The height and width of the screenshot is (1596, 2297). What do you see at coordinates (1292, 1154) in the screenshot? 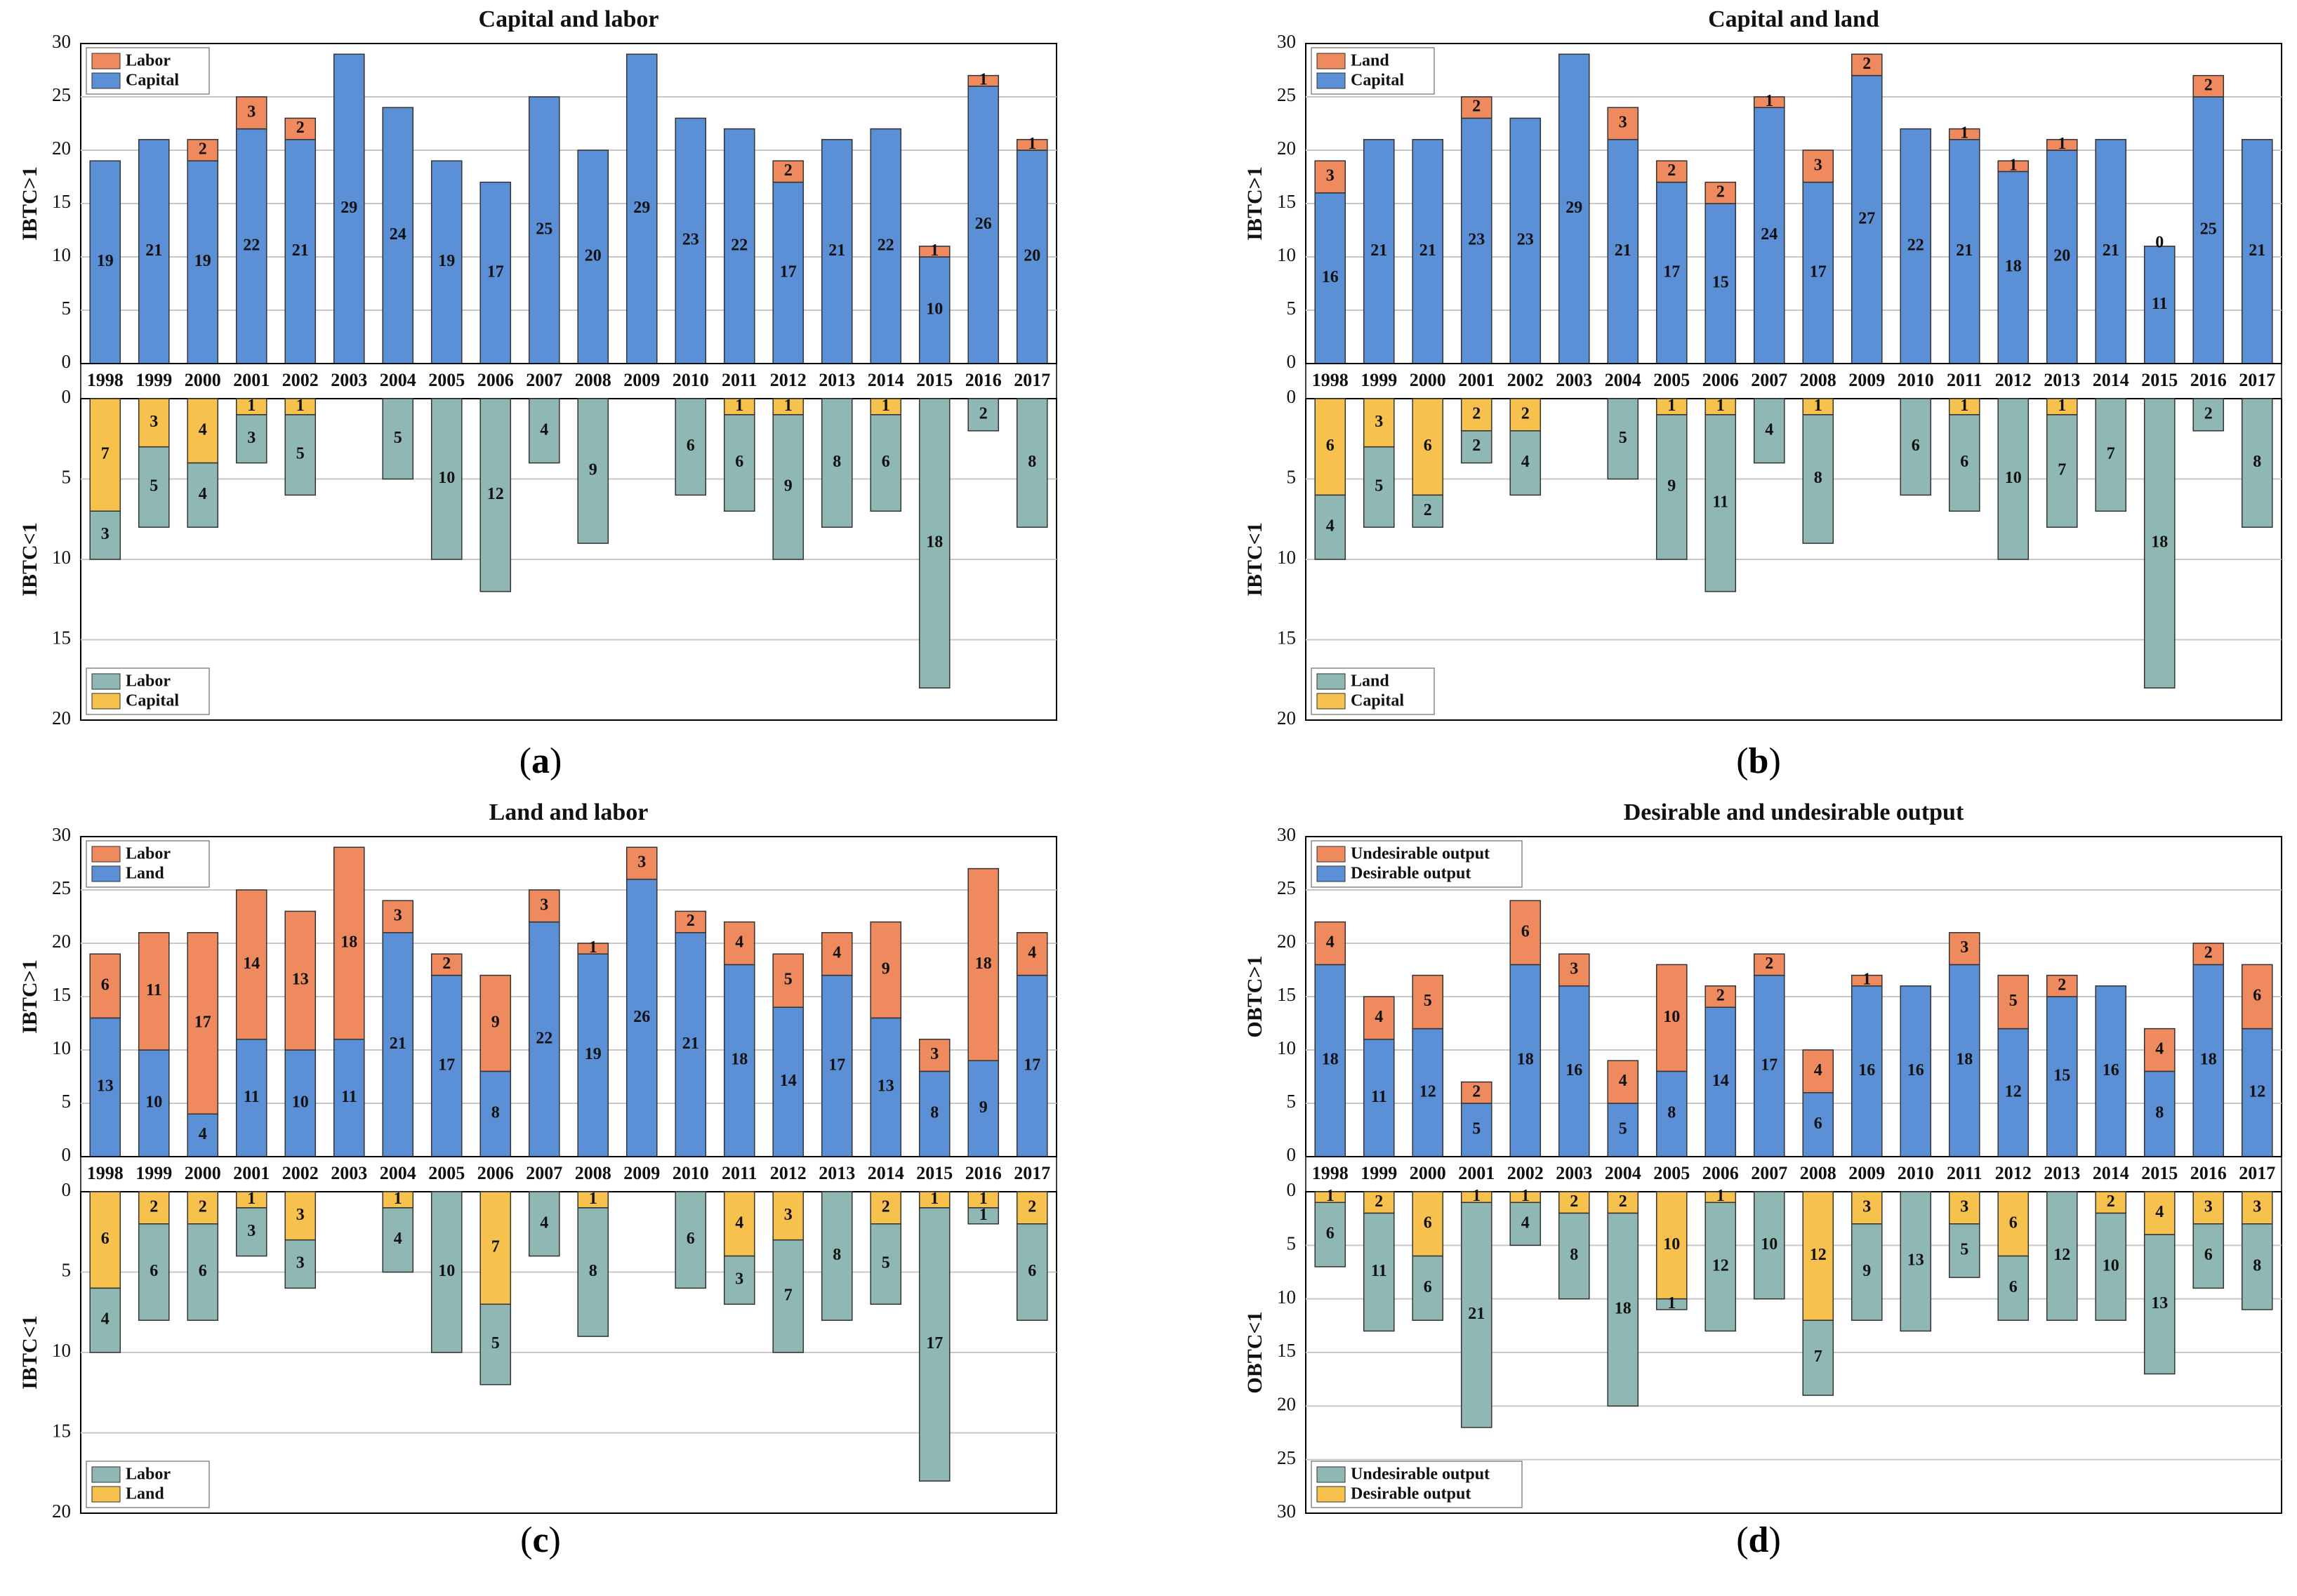
I see `top-tick-label: 0` at bounding box center [1292, 1154].